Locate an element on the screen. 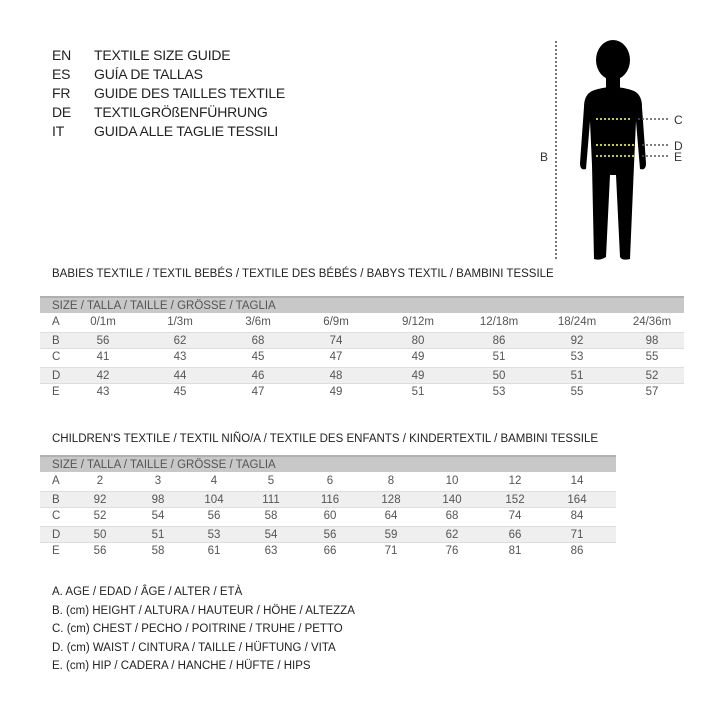  table-cell: 18/24m is located at coordinates (577, 322).